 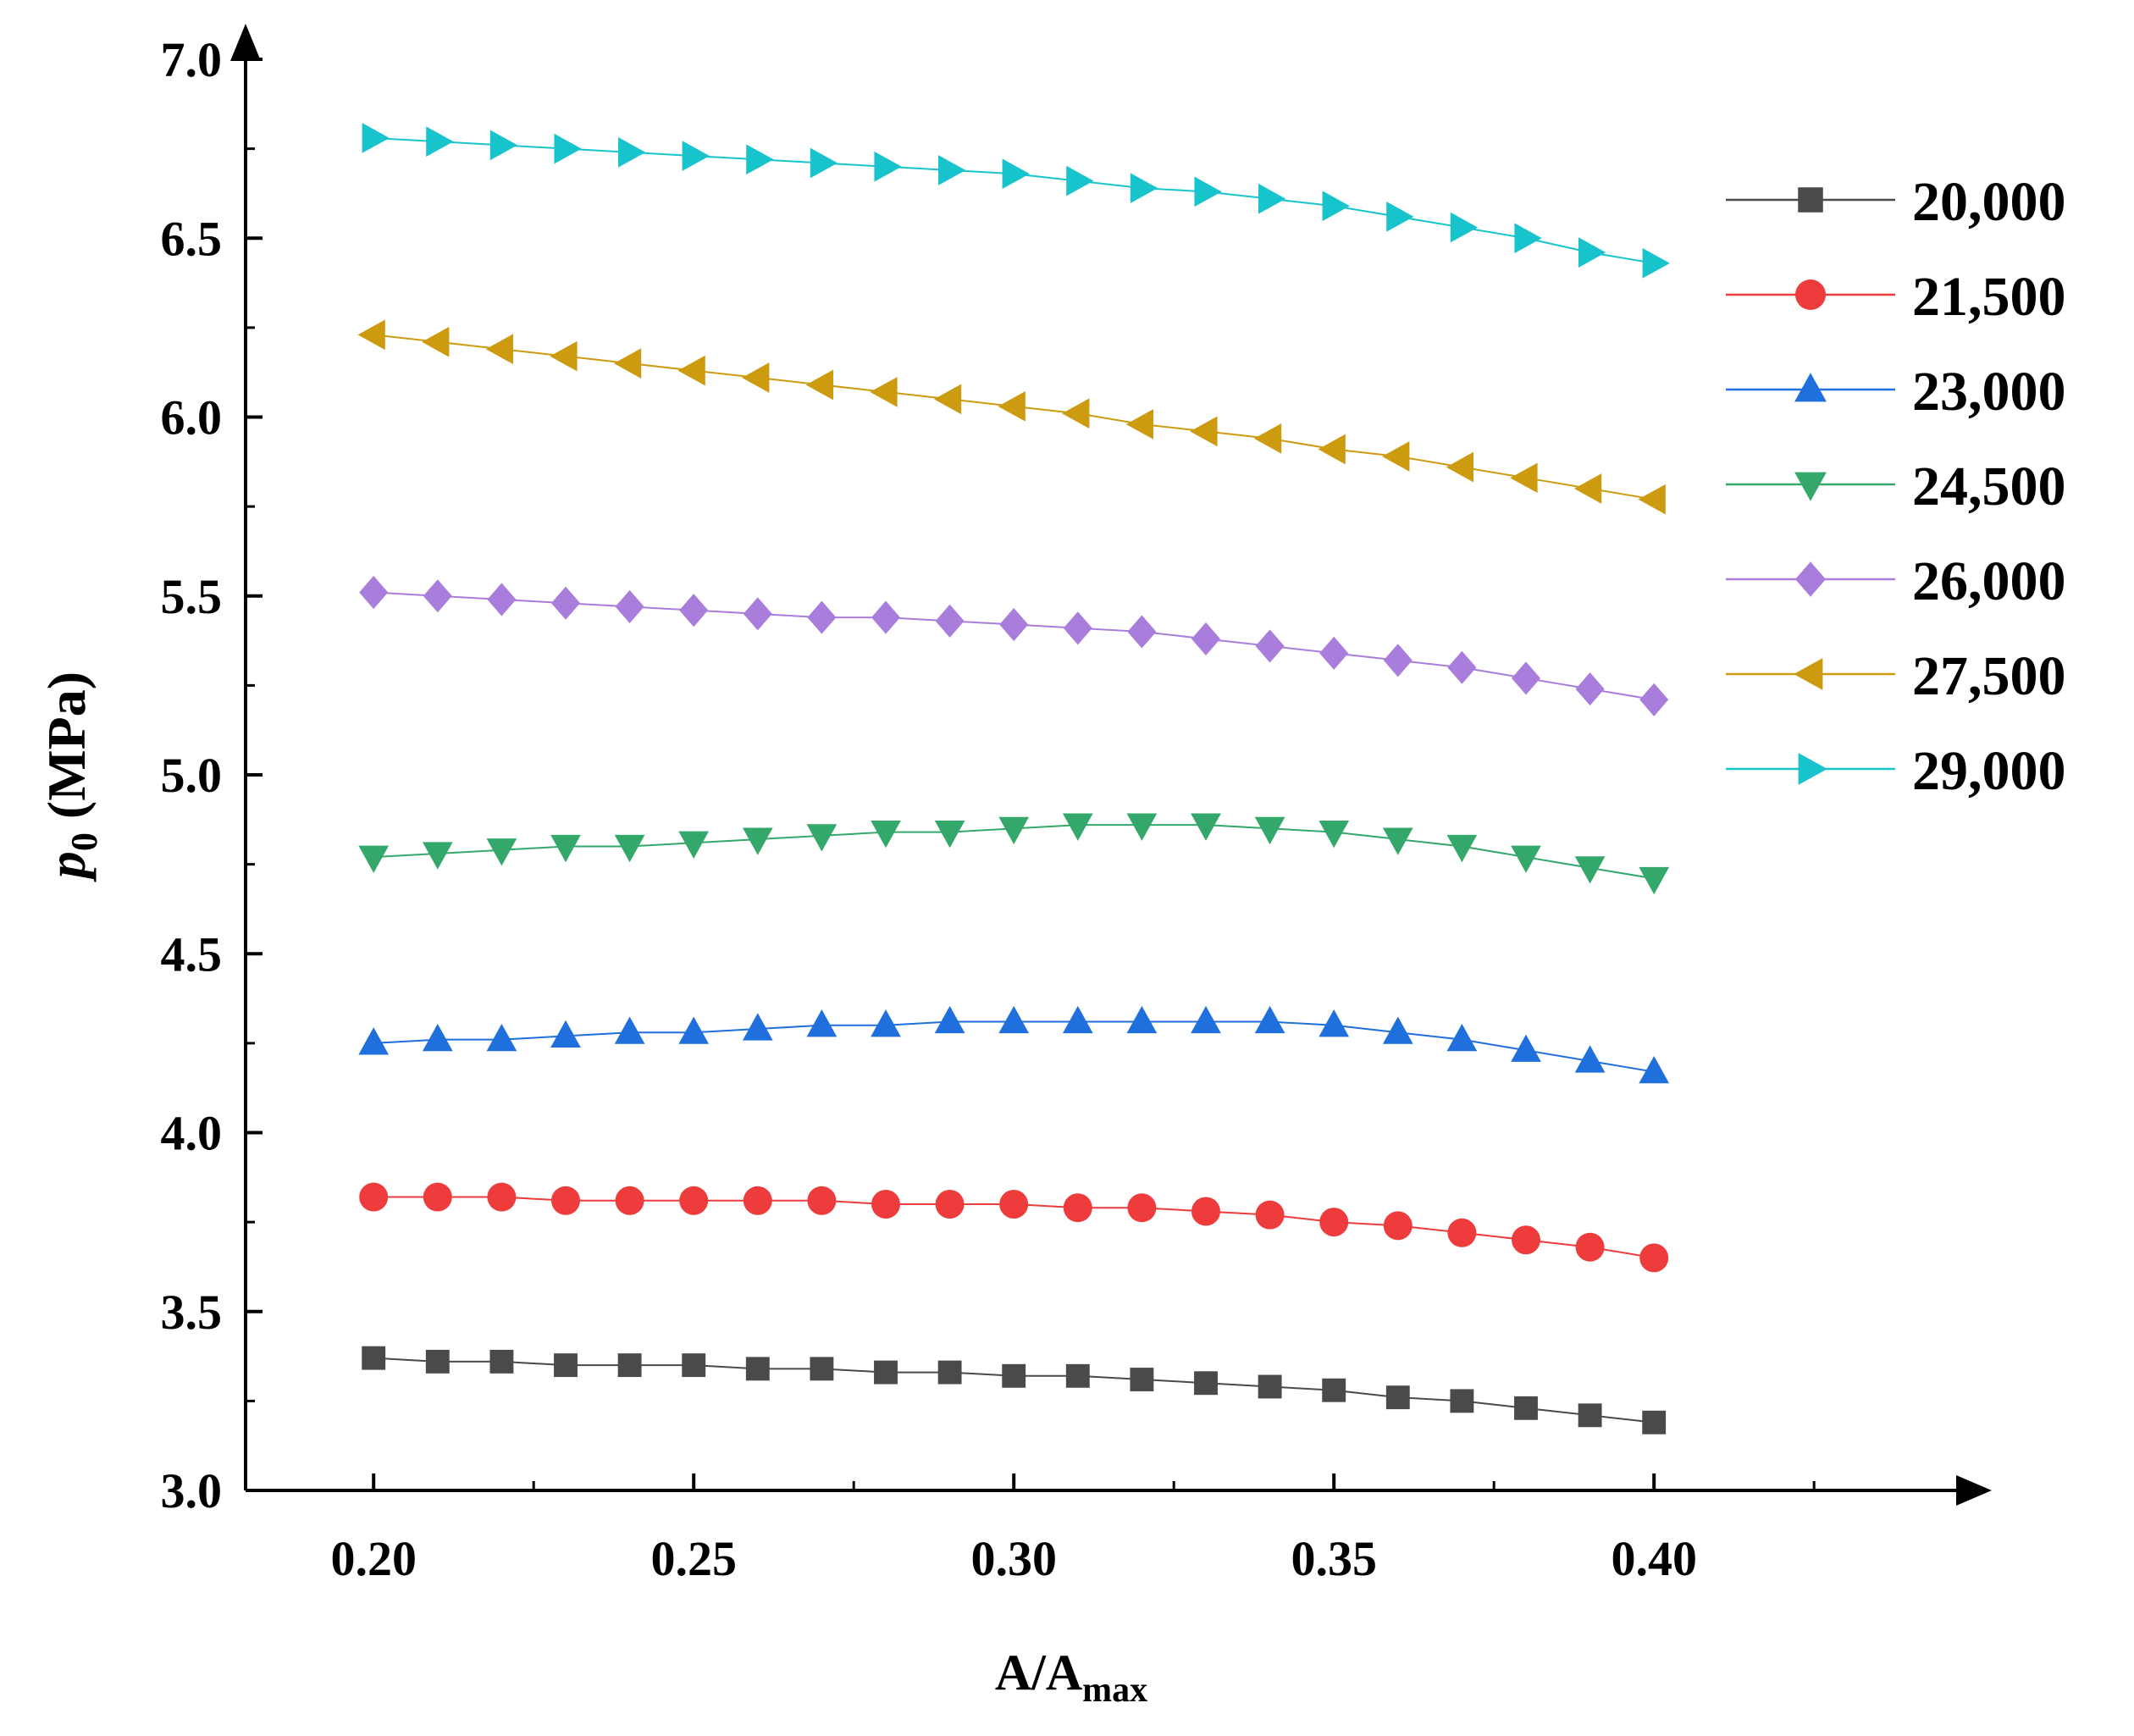 I want to click on x-tick-label: 0.40, so click(x=1654, y=1558).